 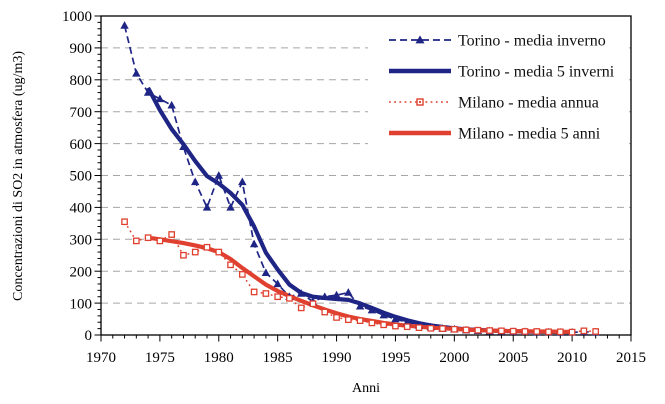 What do you see at coordinates (513, 358) in the screenshot?
I see `x-tick-label: 2005` at bounding box center [513, 358].